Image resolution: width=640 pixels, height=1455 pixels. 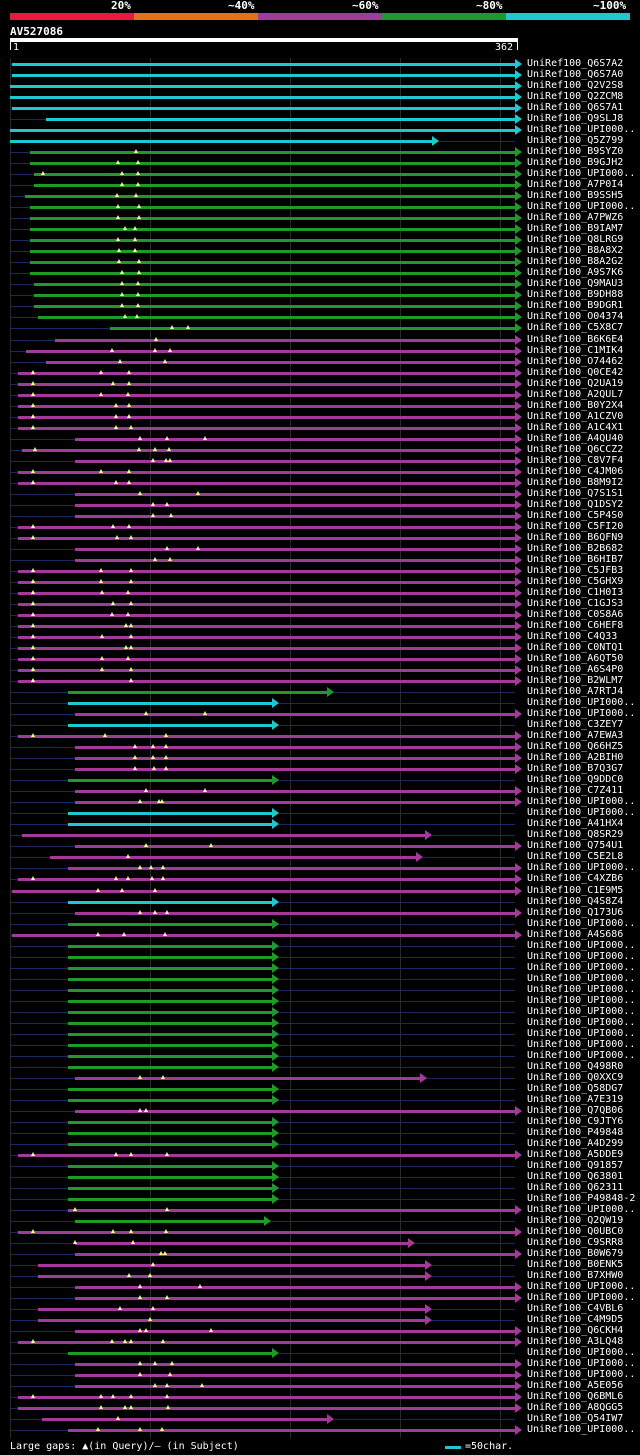 What do you see at coordinates (575, 295) in the screenshot?
I see `hit-name-link: UniRef100_B9DH88` at bounding box center [575, 295].